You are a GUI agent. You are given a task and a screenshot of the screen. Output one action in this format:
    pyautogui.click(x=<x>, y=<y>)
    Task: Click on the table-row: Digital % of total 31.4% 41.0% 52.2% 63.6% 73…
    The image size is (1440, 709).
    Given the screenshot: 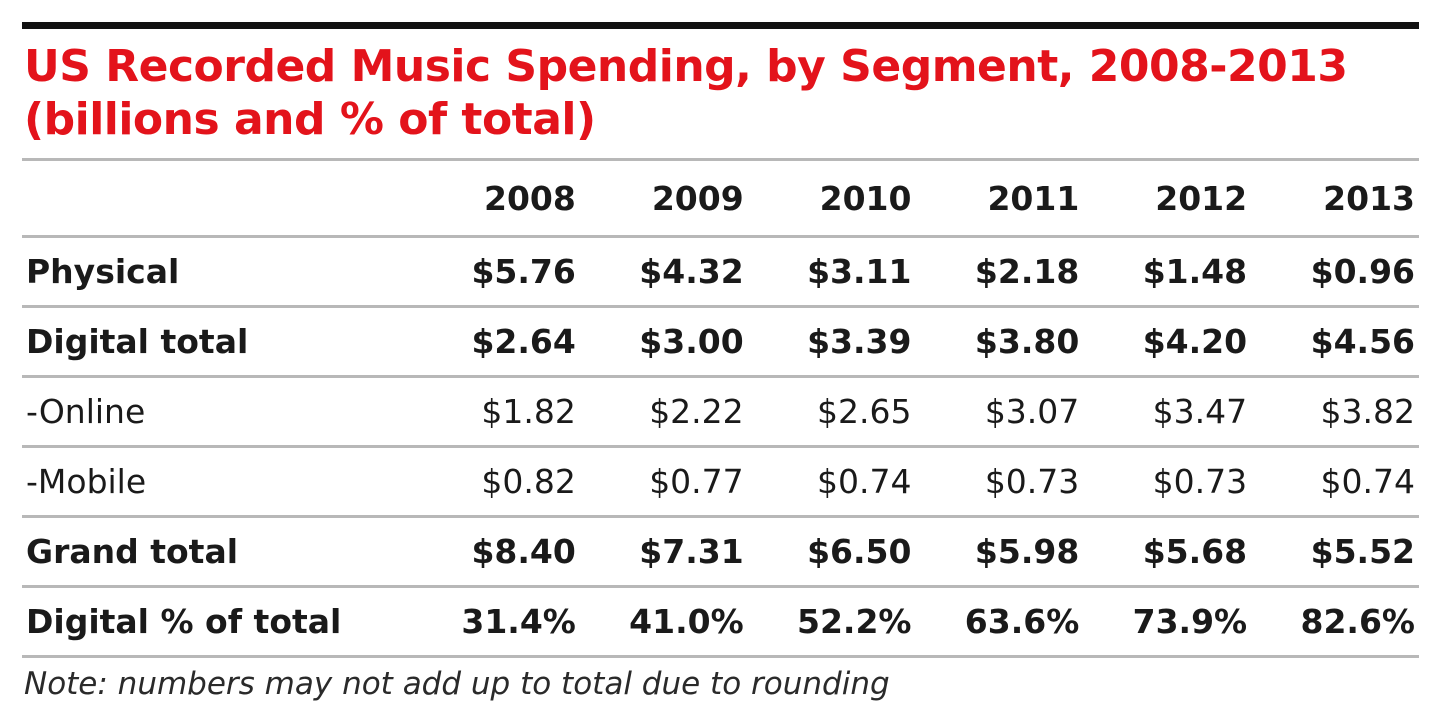 What is the action you would take?
    pyautogui.click(x=720, y=621)
    